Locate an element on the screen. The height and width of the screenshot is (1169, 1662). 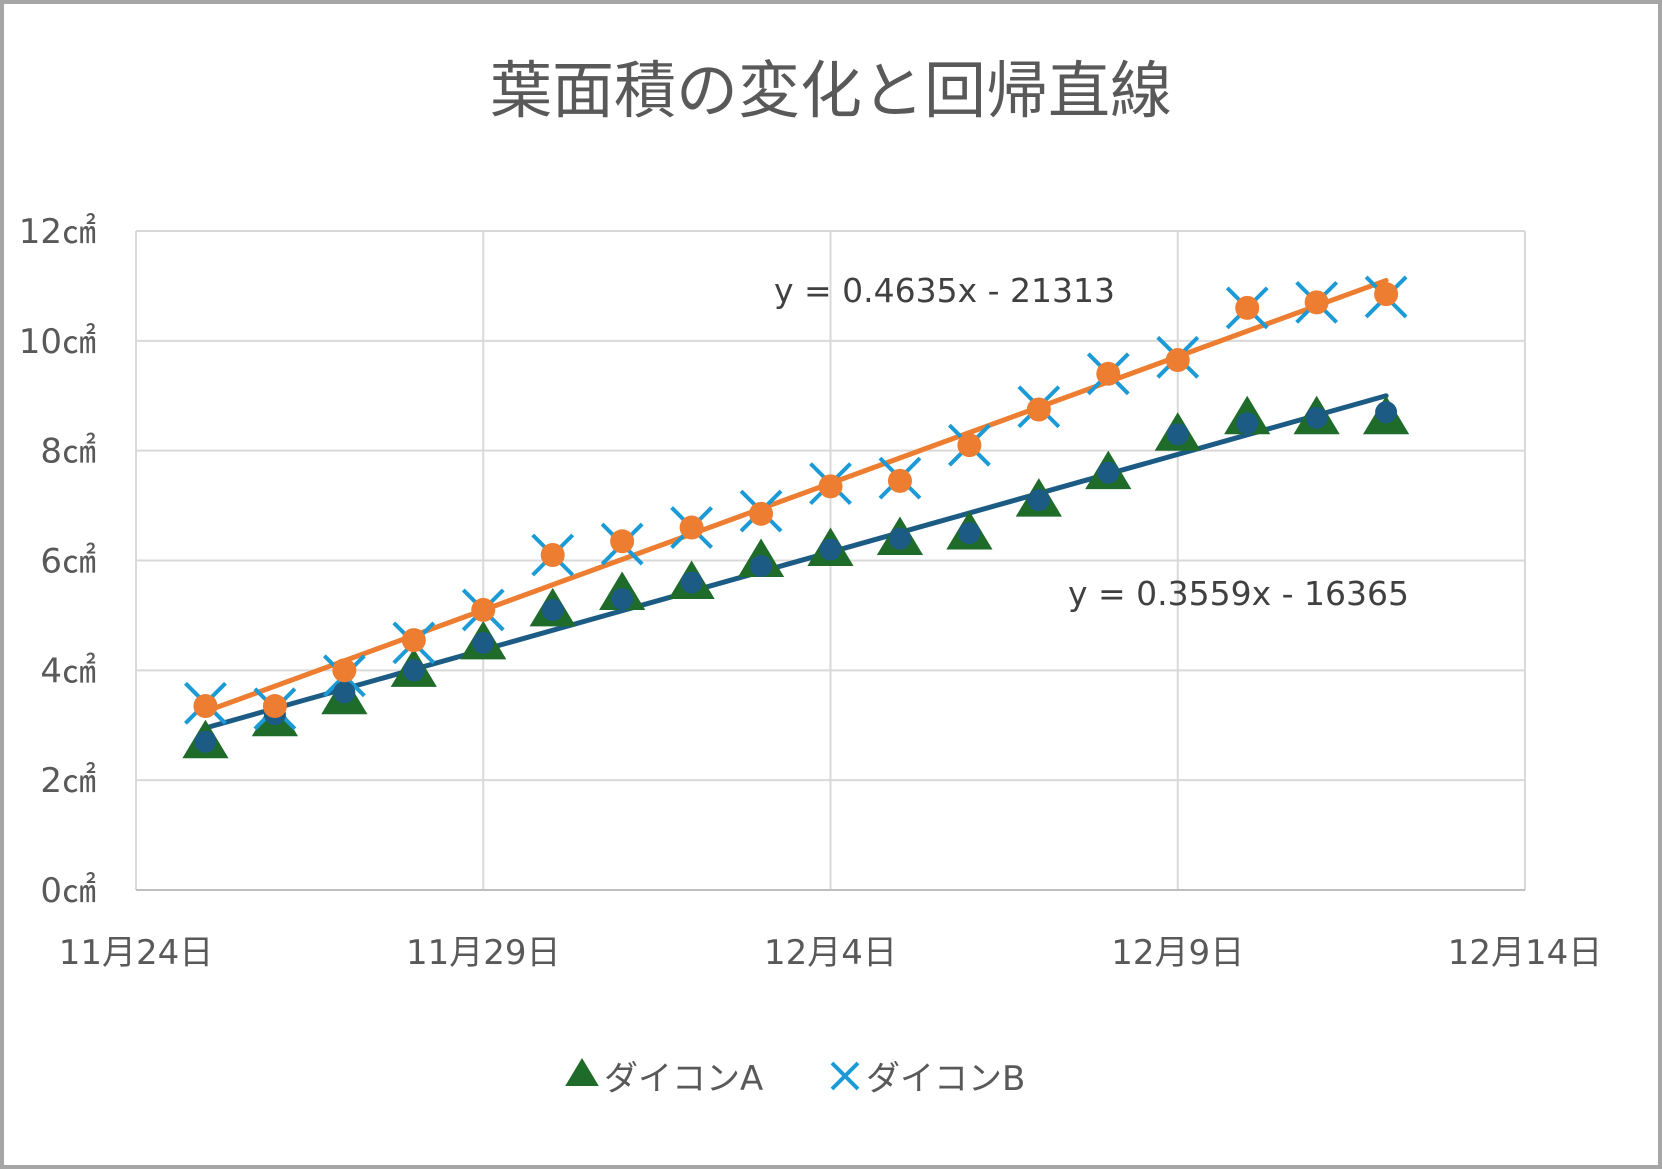
y-tick-label: 12㎠ is located at coordinates (57, 232).